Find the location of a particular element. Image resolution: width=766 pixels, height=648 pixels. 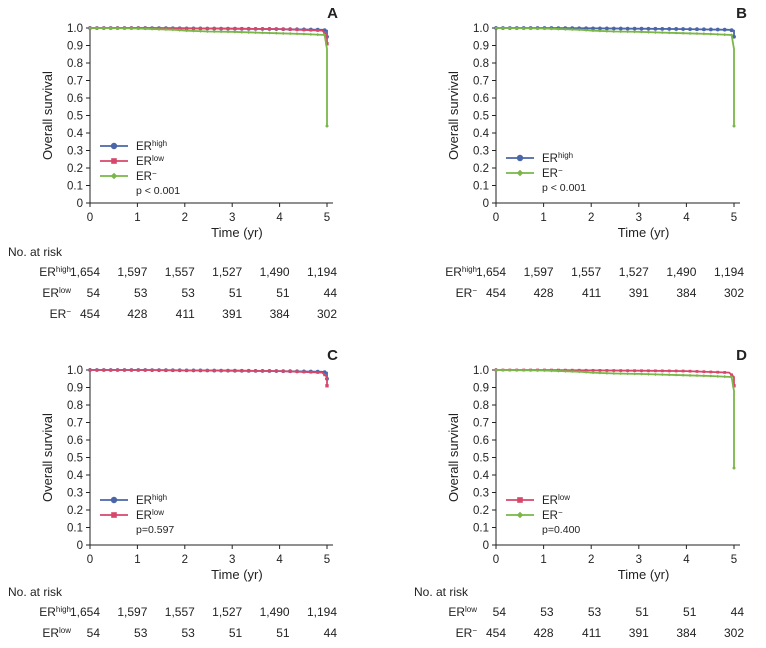

risk-row-label-high-base: ER is located at coordinates (47, 272).